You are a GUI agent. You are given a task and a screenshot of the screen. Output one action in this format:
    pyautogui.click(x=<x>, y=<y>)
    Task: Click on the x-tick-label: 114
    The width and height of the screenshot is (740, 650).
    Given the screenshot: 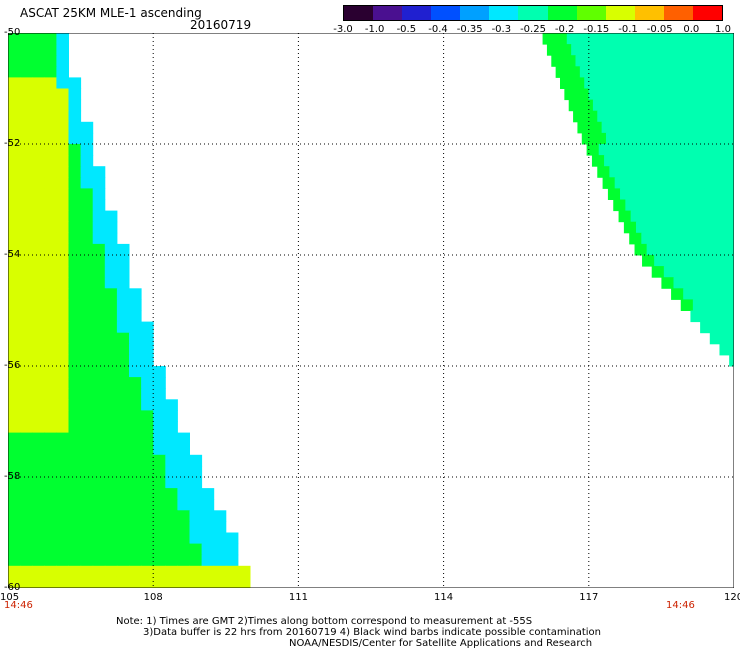 What is the action you would take?
    pyautogui.click(x=444, y=597)
    